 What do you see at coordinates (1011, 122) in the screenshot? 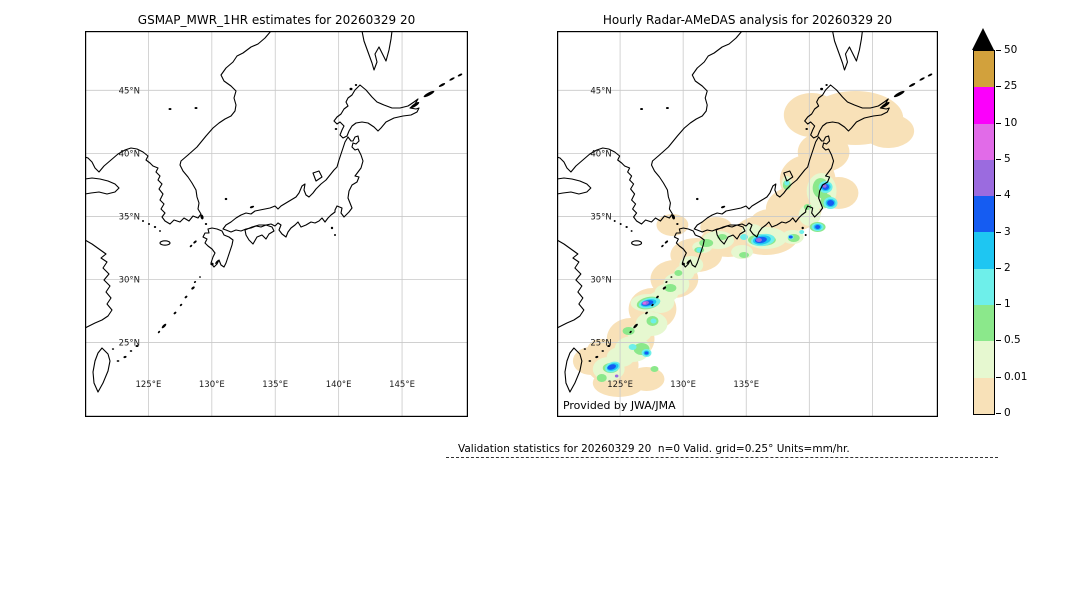
I see `colorbar-tick-label: 10` at bounding box center [1011, 122].